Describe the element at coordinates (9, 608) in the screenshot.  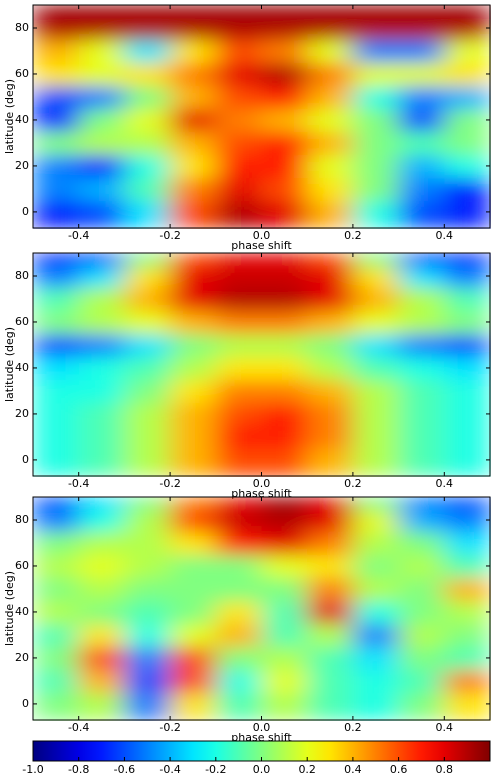
I see `y-axis-label: latitude (deg)` at that location.